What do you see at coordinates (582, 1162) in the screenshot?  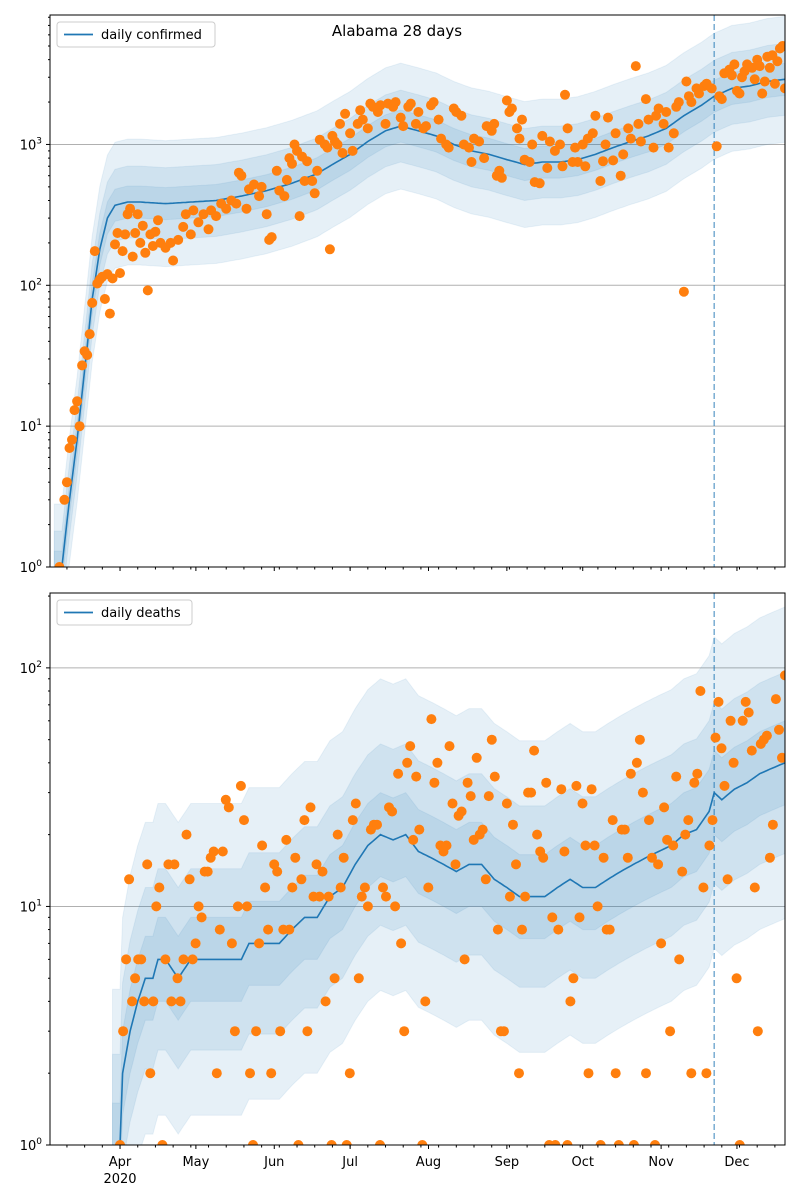 I see `x-tick-label: Oct` at bounding box center [582, 1162].